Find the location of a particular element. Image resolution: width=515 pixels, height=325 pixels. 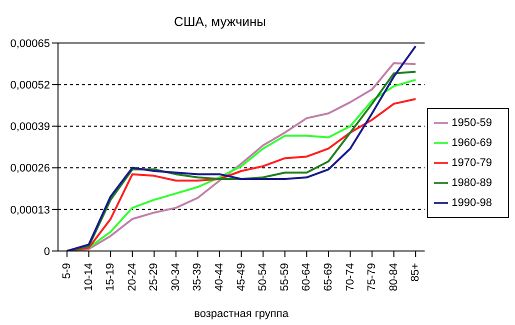

x-axis-title: возрастная группа is located at coordinates (242, 314).